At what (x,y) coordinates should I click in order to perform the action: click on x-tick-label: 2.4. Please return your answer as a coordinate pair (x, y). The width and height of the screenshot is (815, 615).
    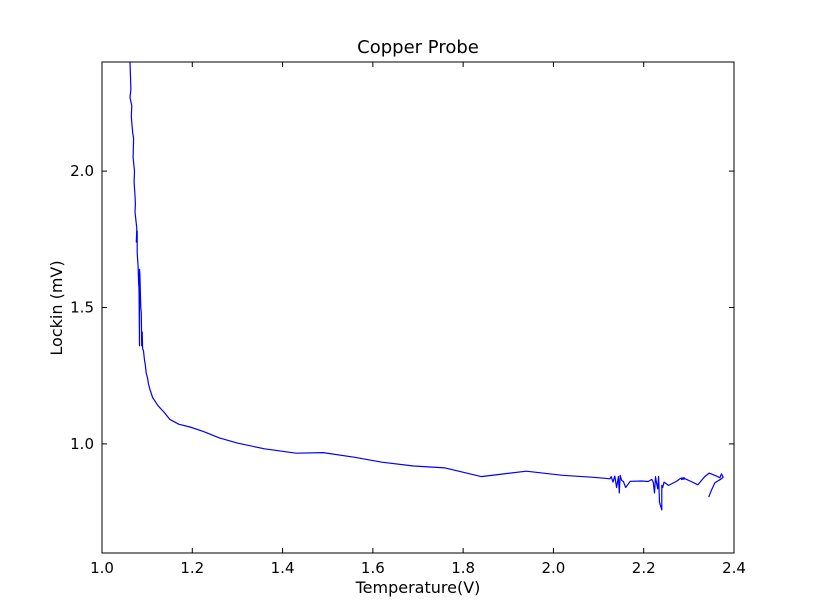
    Looking at the image, I should click on (734, 568).